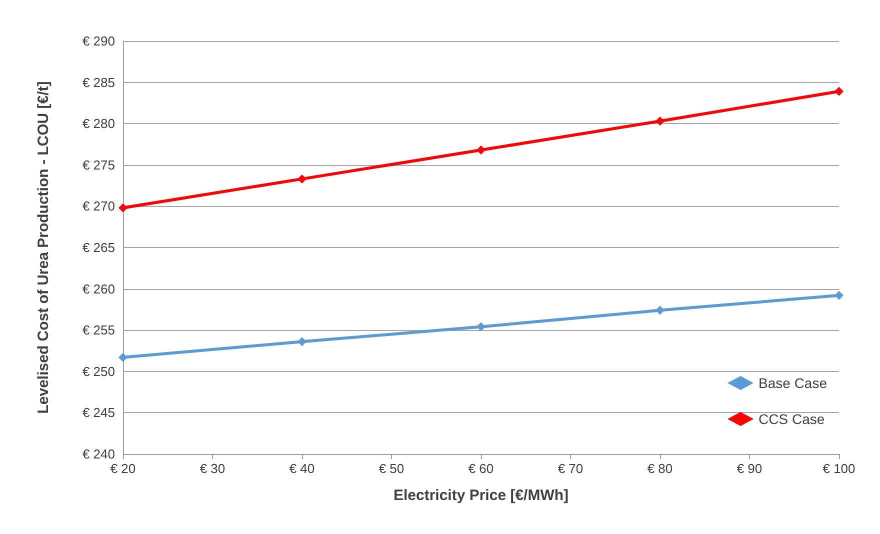  Describe the element at coordinates (98, 82) in the screenshot. I see `y-tick-label: € 285` at that location.